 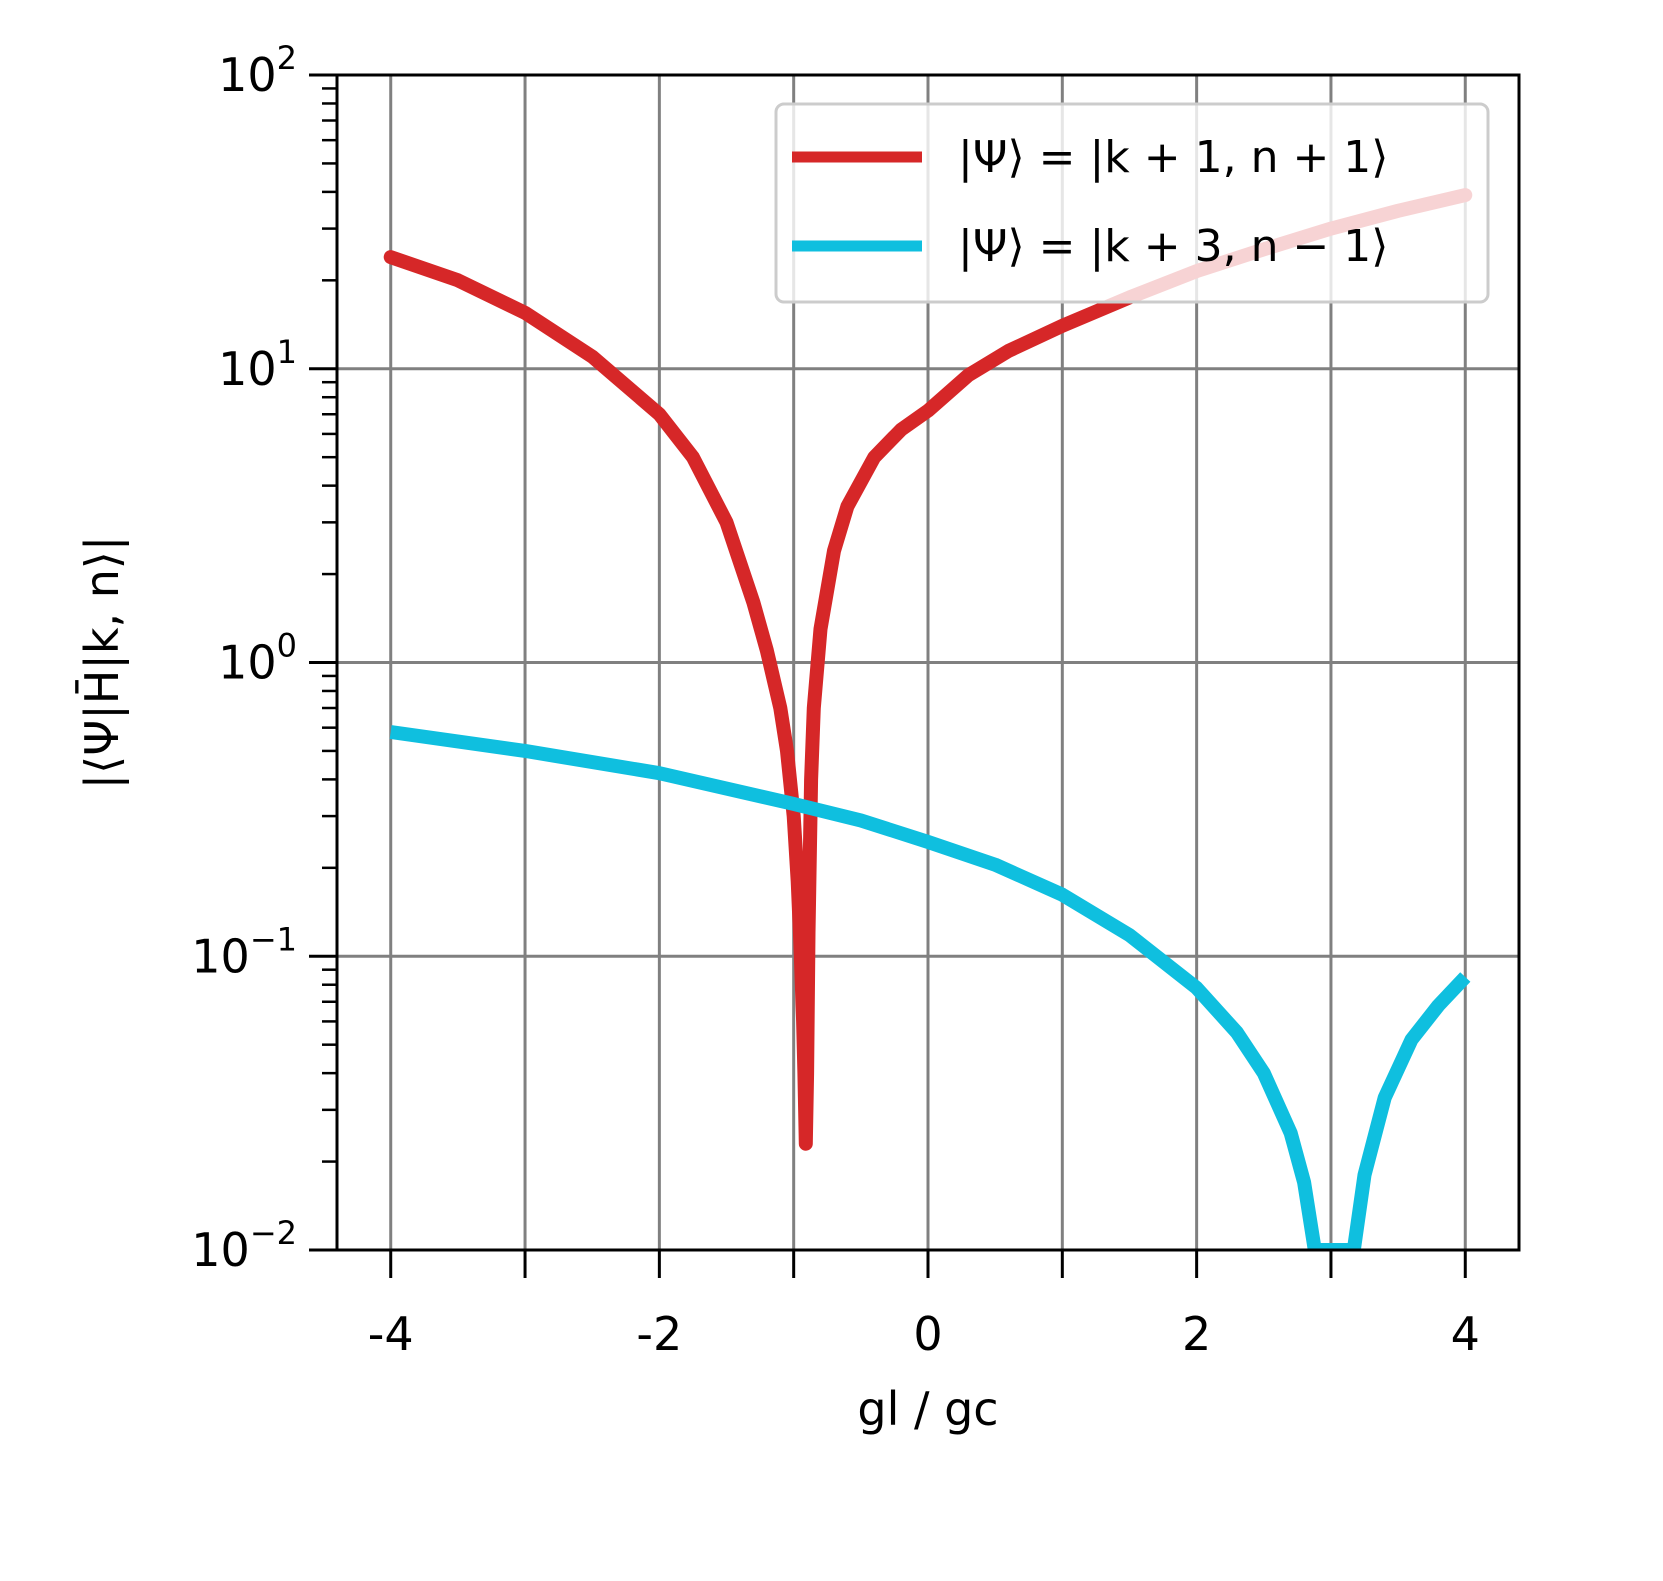 What do you see at coordinates (927, 1334) in the screenshot?
I see `x-tick-label: 0` at bounding box center [927, 1334].